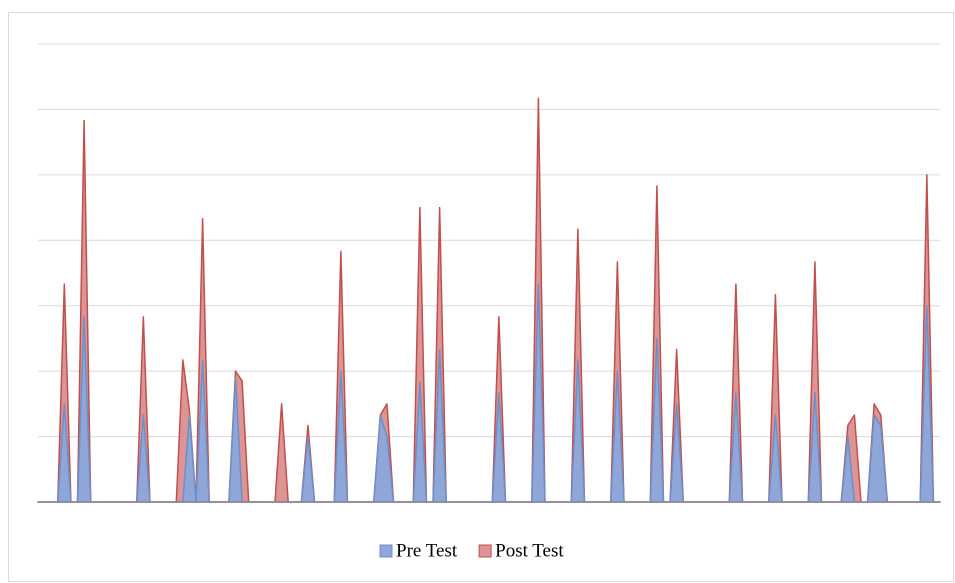 The image size is (955, 583). I want to click on legend-label: Pre Test, so click(427, 550).